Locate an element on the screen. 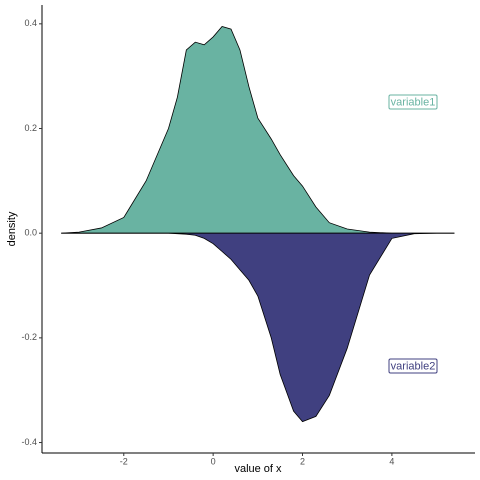 The image size is (480, 480). y-tick-label: -0.2 is located at coordinates (29, 337).